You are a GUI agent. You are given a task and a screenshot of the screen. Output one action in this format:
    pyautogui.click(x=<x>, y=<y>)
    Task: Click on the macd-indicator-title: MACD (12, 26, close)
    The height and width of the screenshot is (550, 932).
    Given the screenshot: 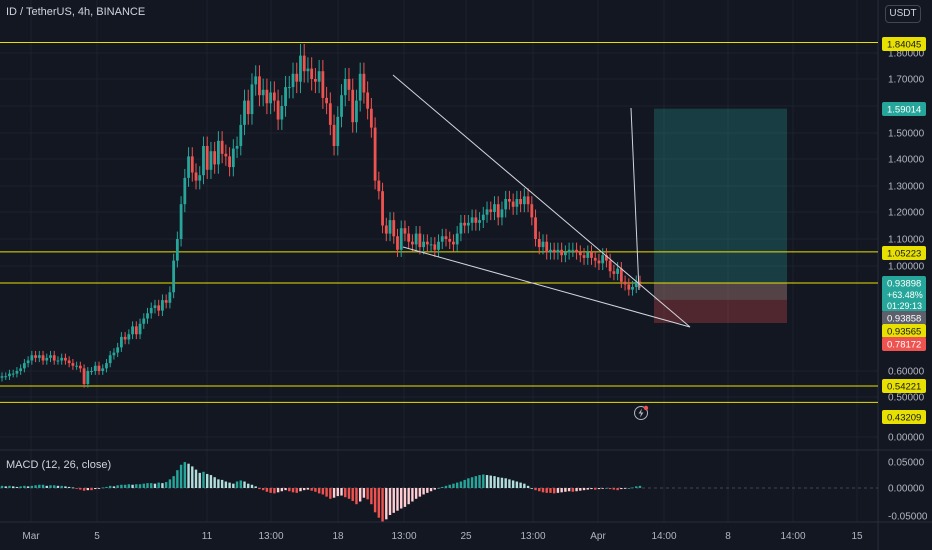 What is the action you would take?
    pyautogui.click(x=59, y=465)
    